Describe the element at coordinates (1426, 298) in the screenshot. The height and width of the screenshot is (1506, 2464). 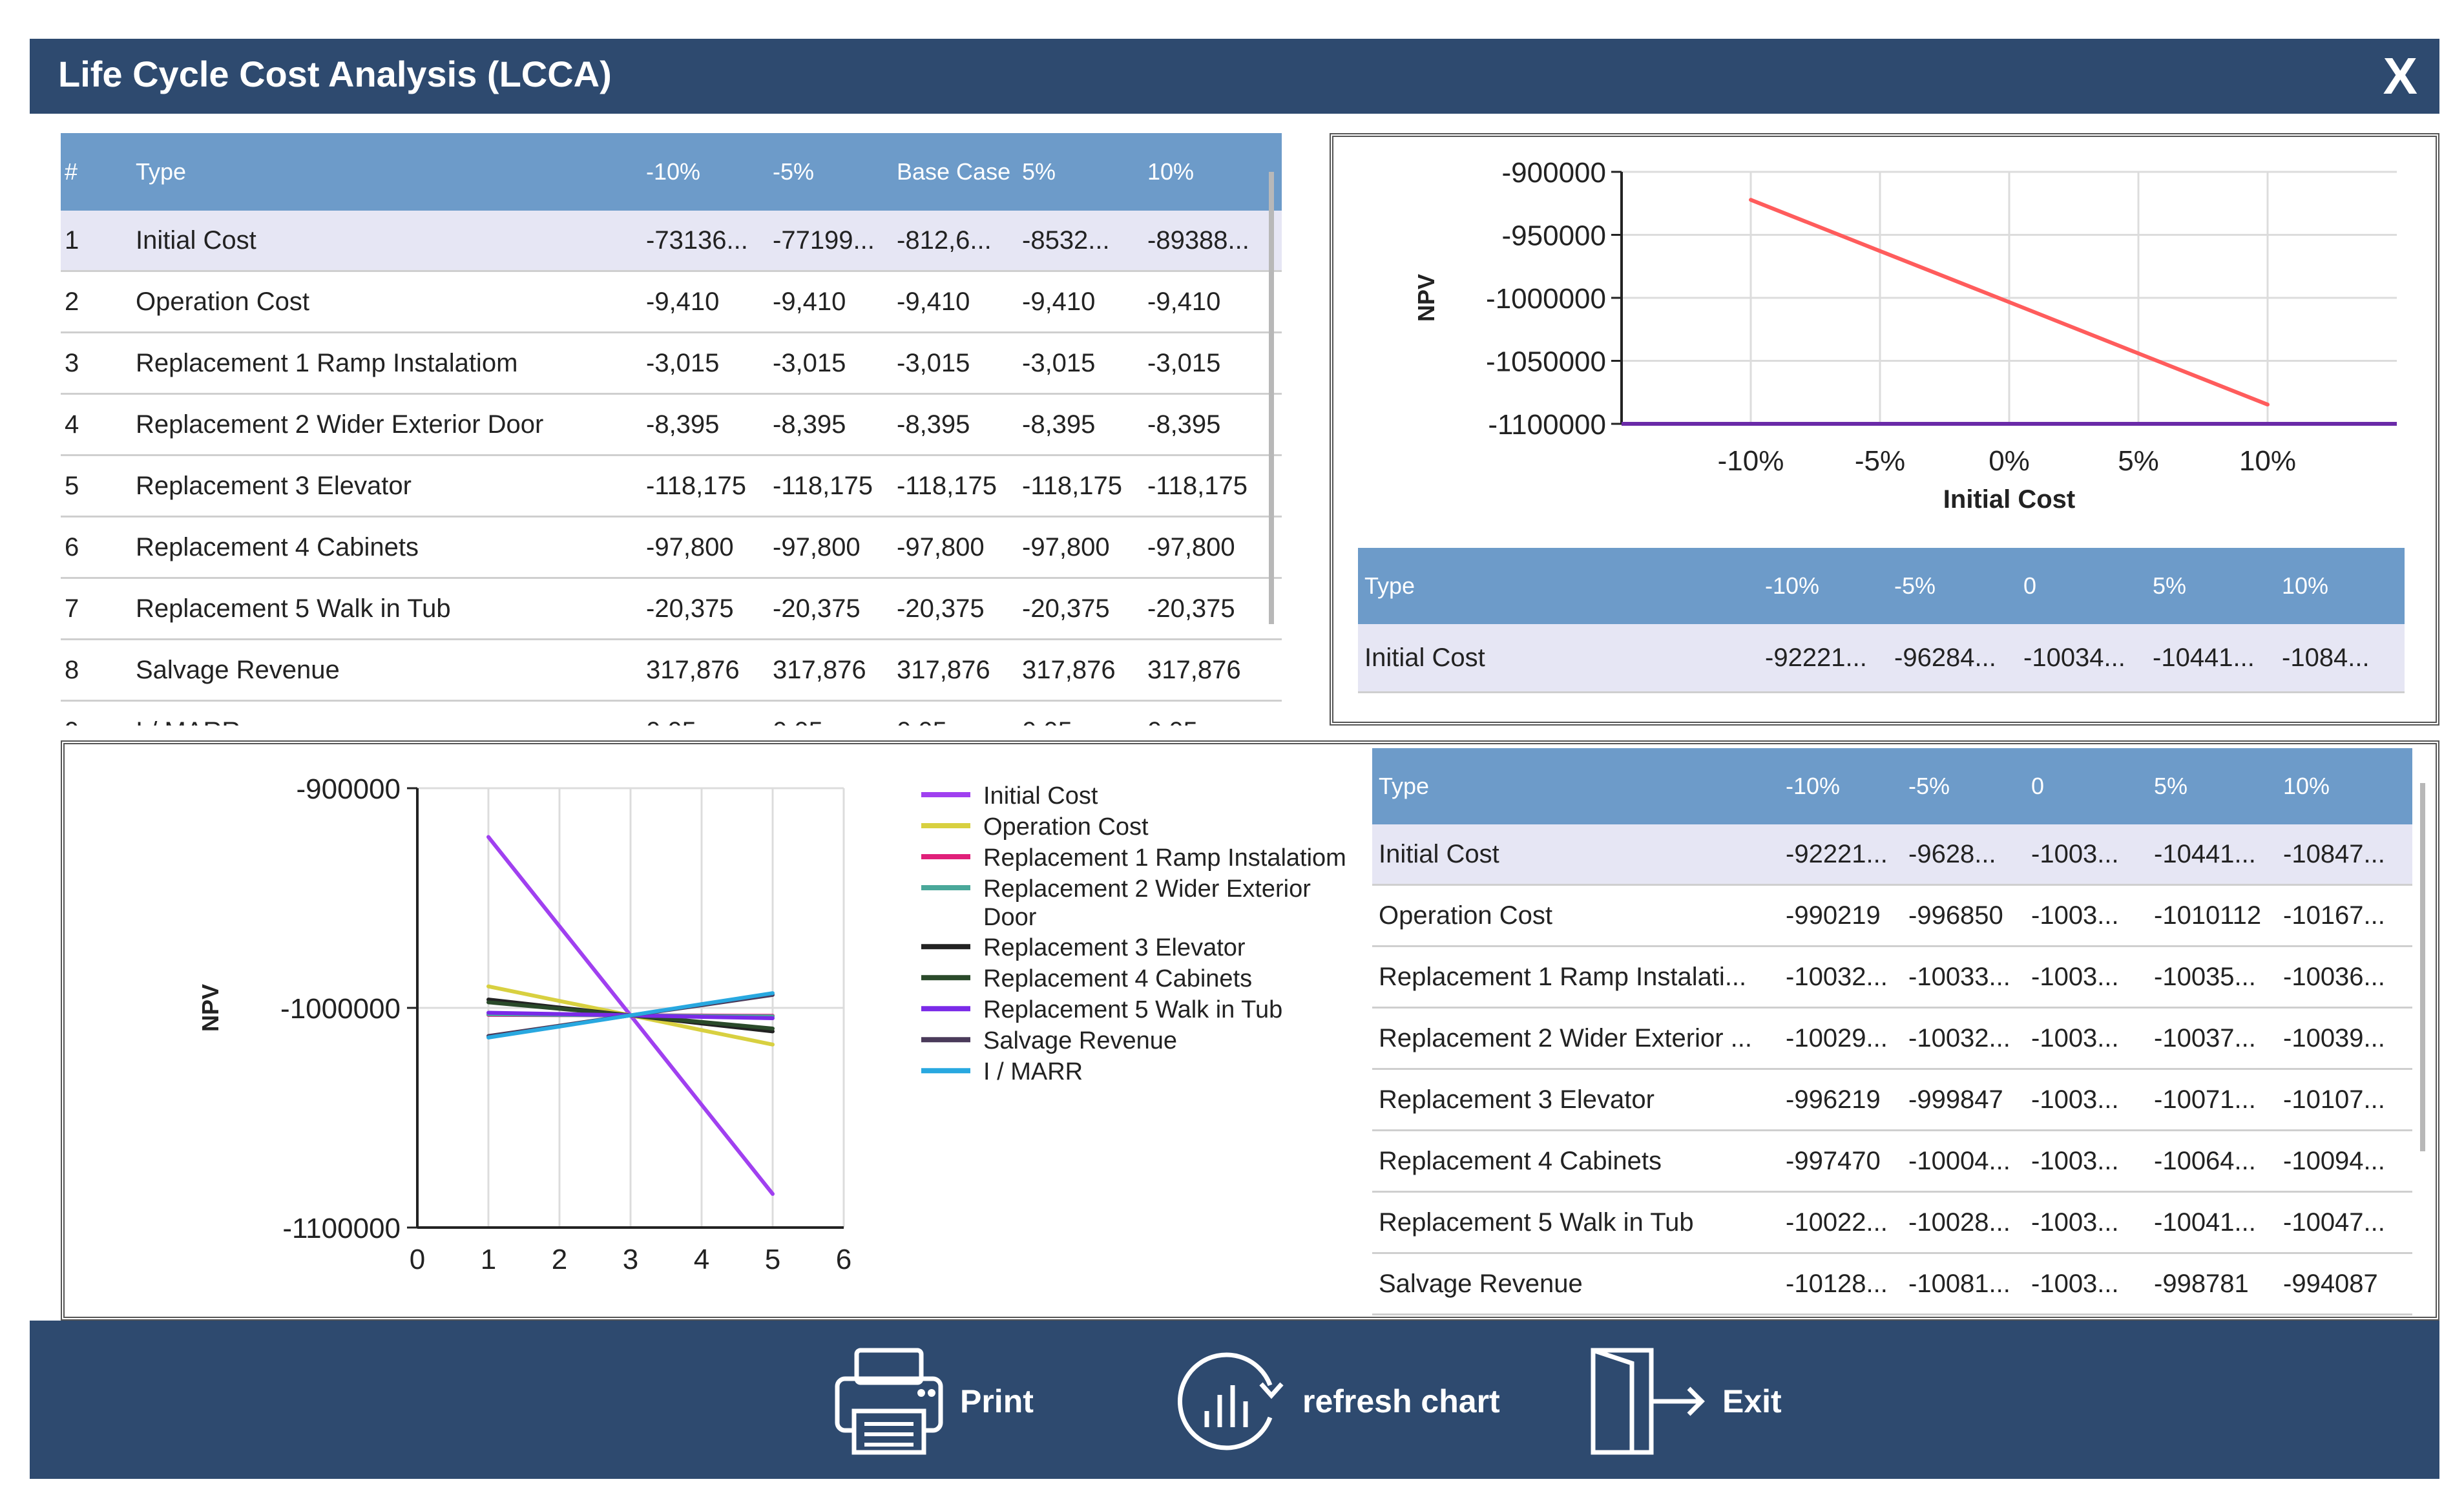
I see `y-axis-title: NPV` at that location.